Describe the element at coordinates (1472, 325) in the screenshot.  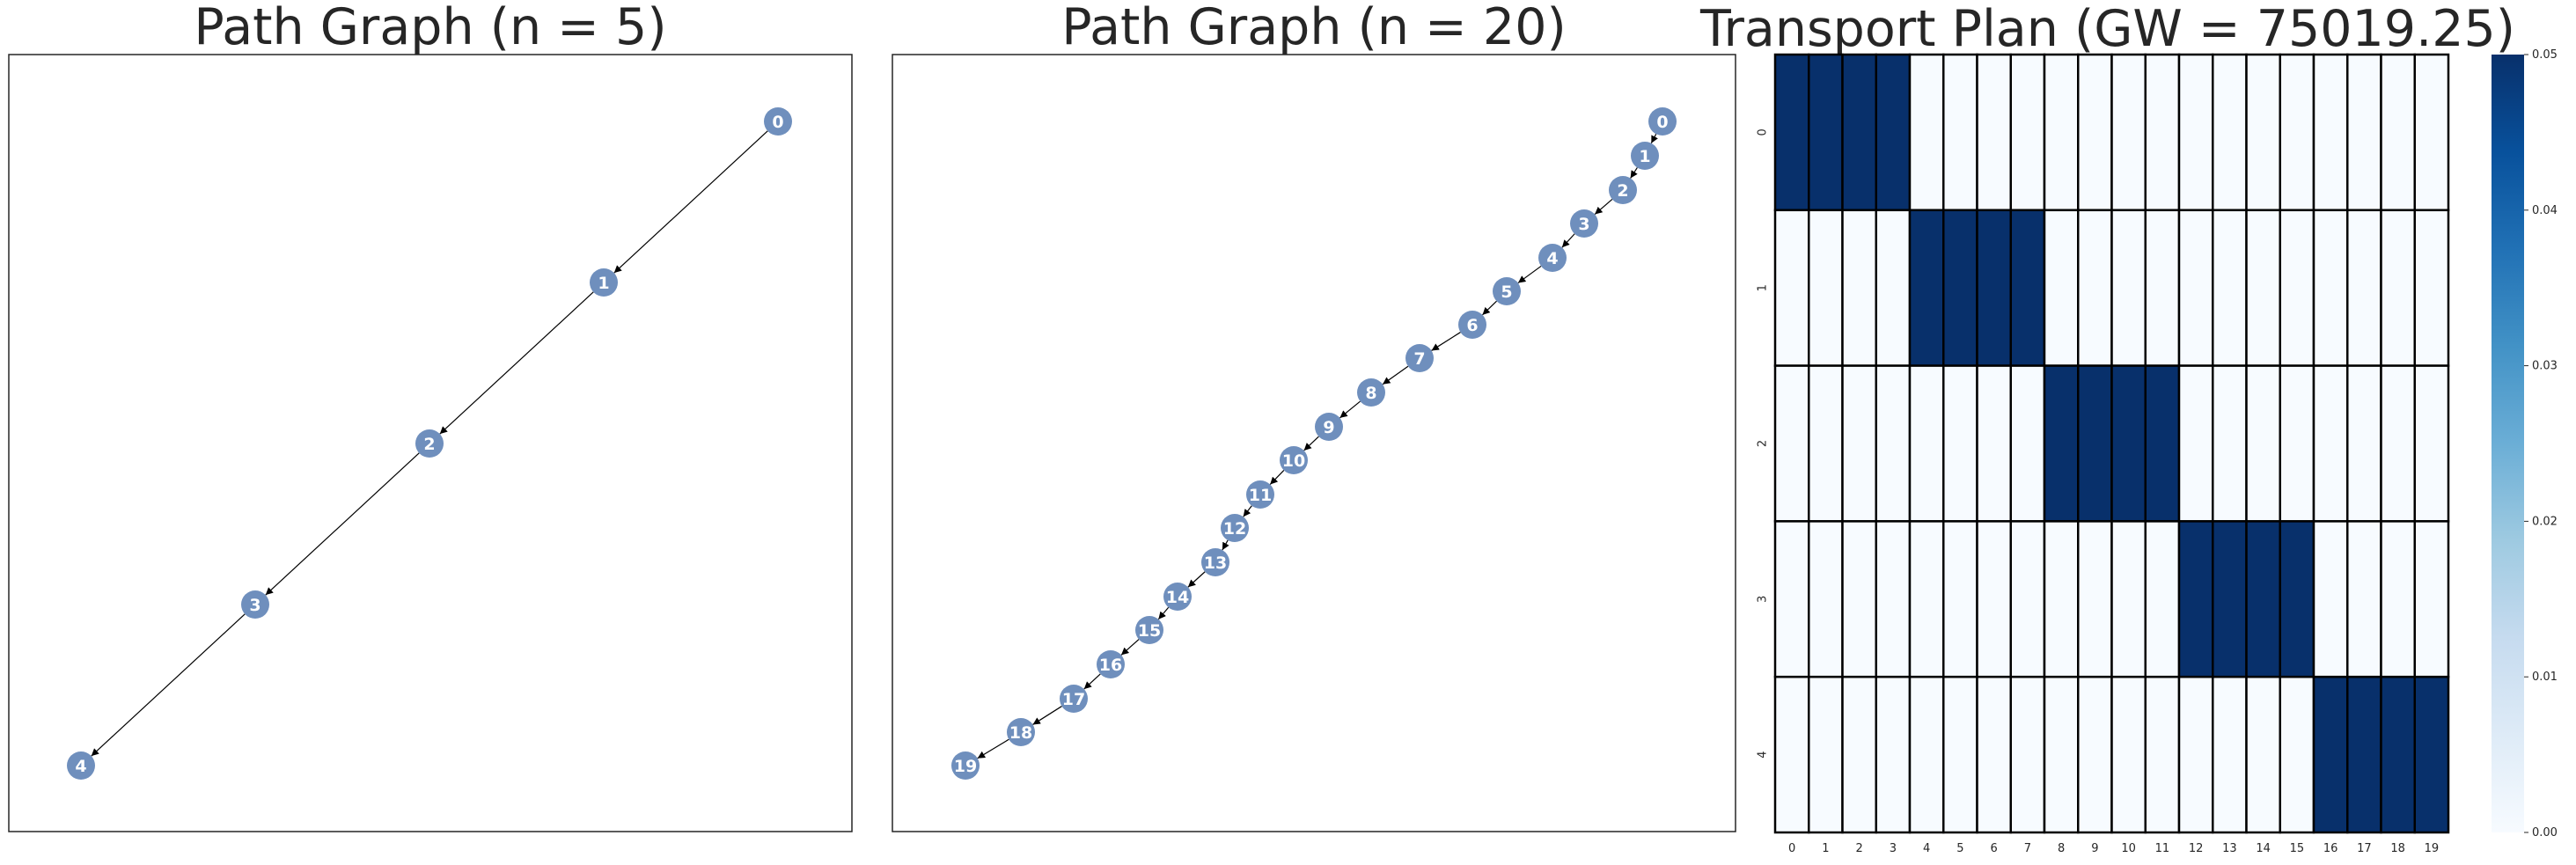
I see `graph-2-node-label: 6` at that location.